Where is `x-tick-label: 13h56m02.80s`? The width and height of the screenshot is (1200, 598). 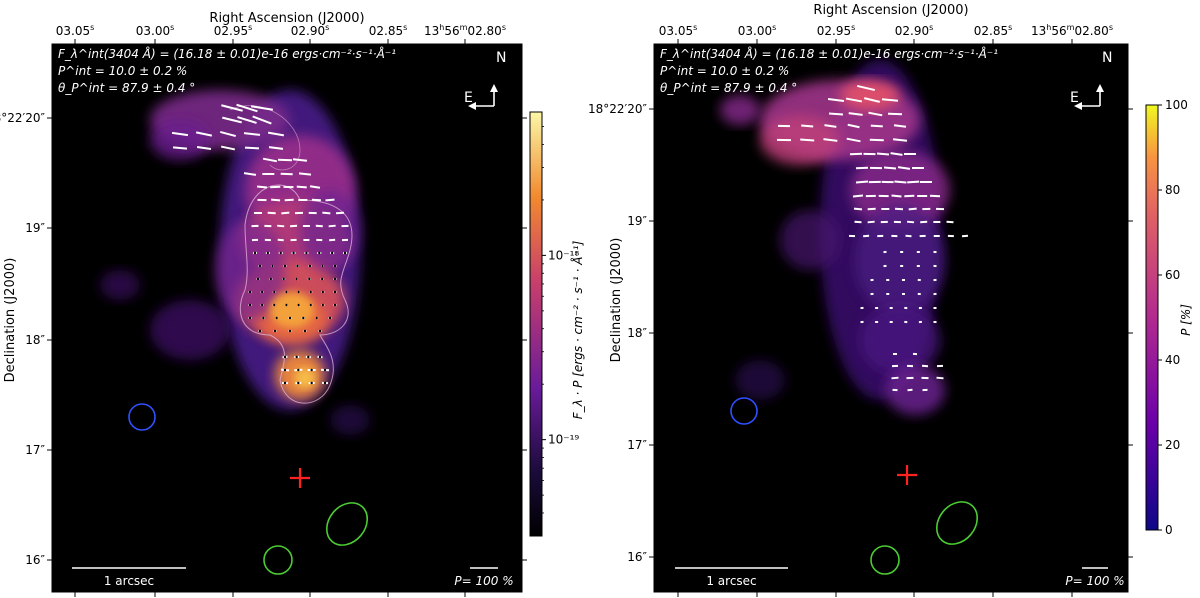 x-tick-label: 13h56m02.80s is located at coordinates (1072, 30).